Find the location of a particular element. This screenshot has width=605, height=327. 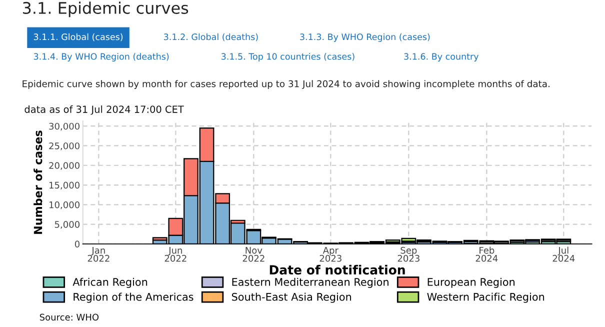

source-note: Source: WHO is located at coordinates (69, 317).